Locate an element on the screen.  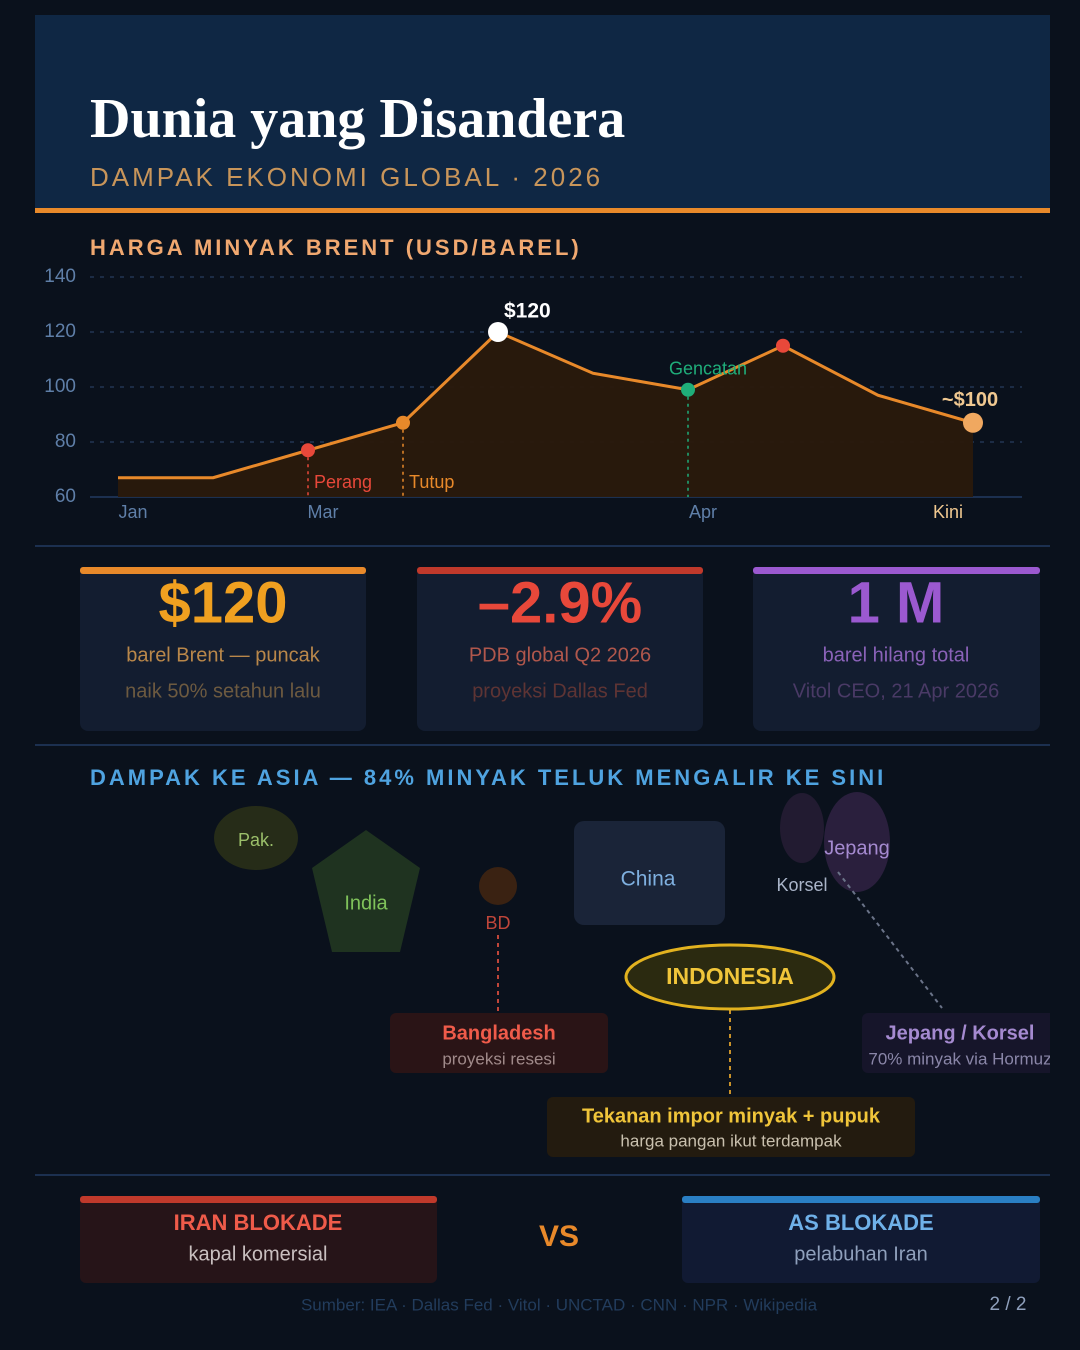
stat-value: $120 is located at coordinates (222, 602).